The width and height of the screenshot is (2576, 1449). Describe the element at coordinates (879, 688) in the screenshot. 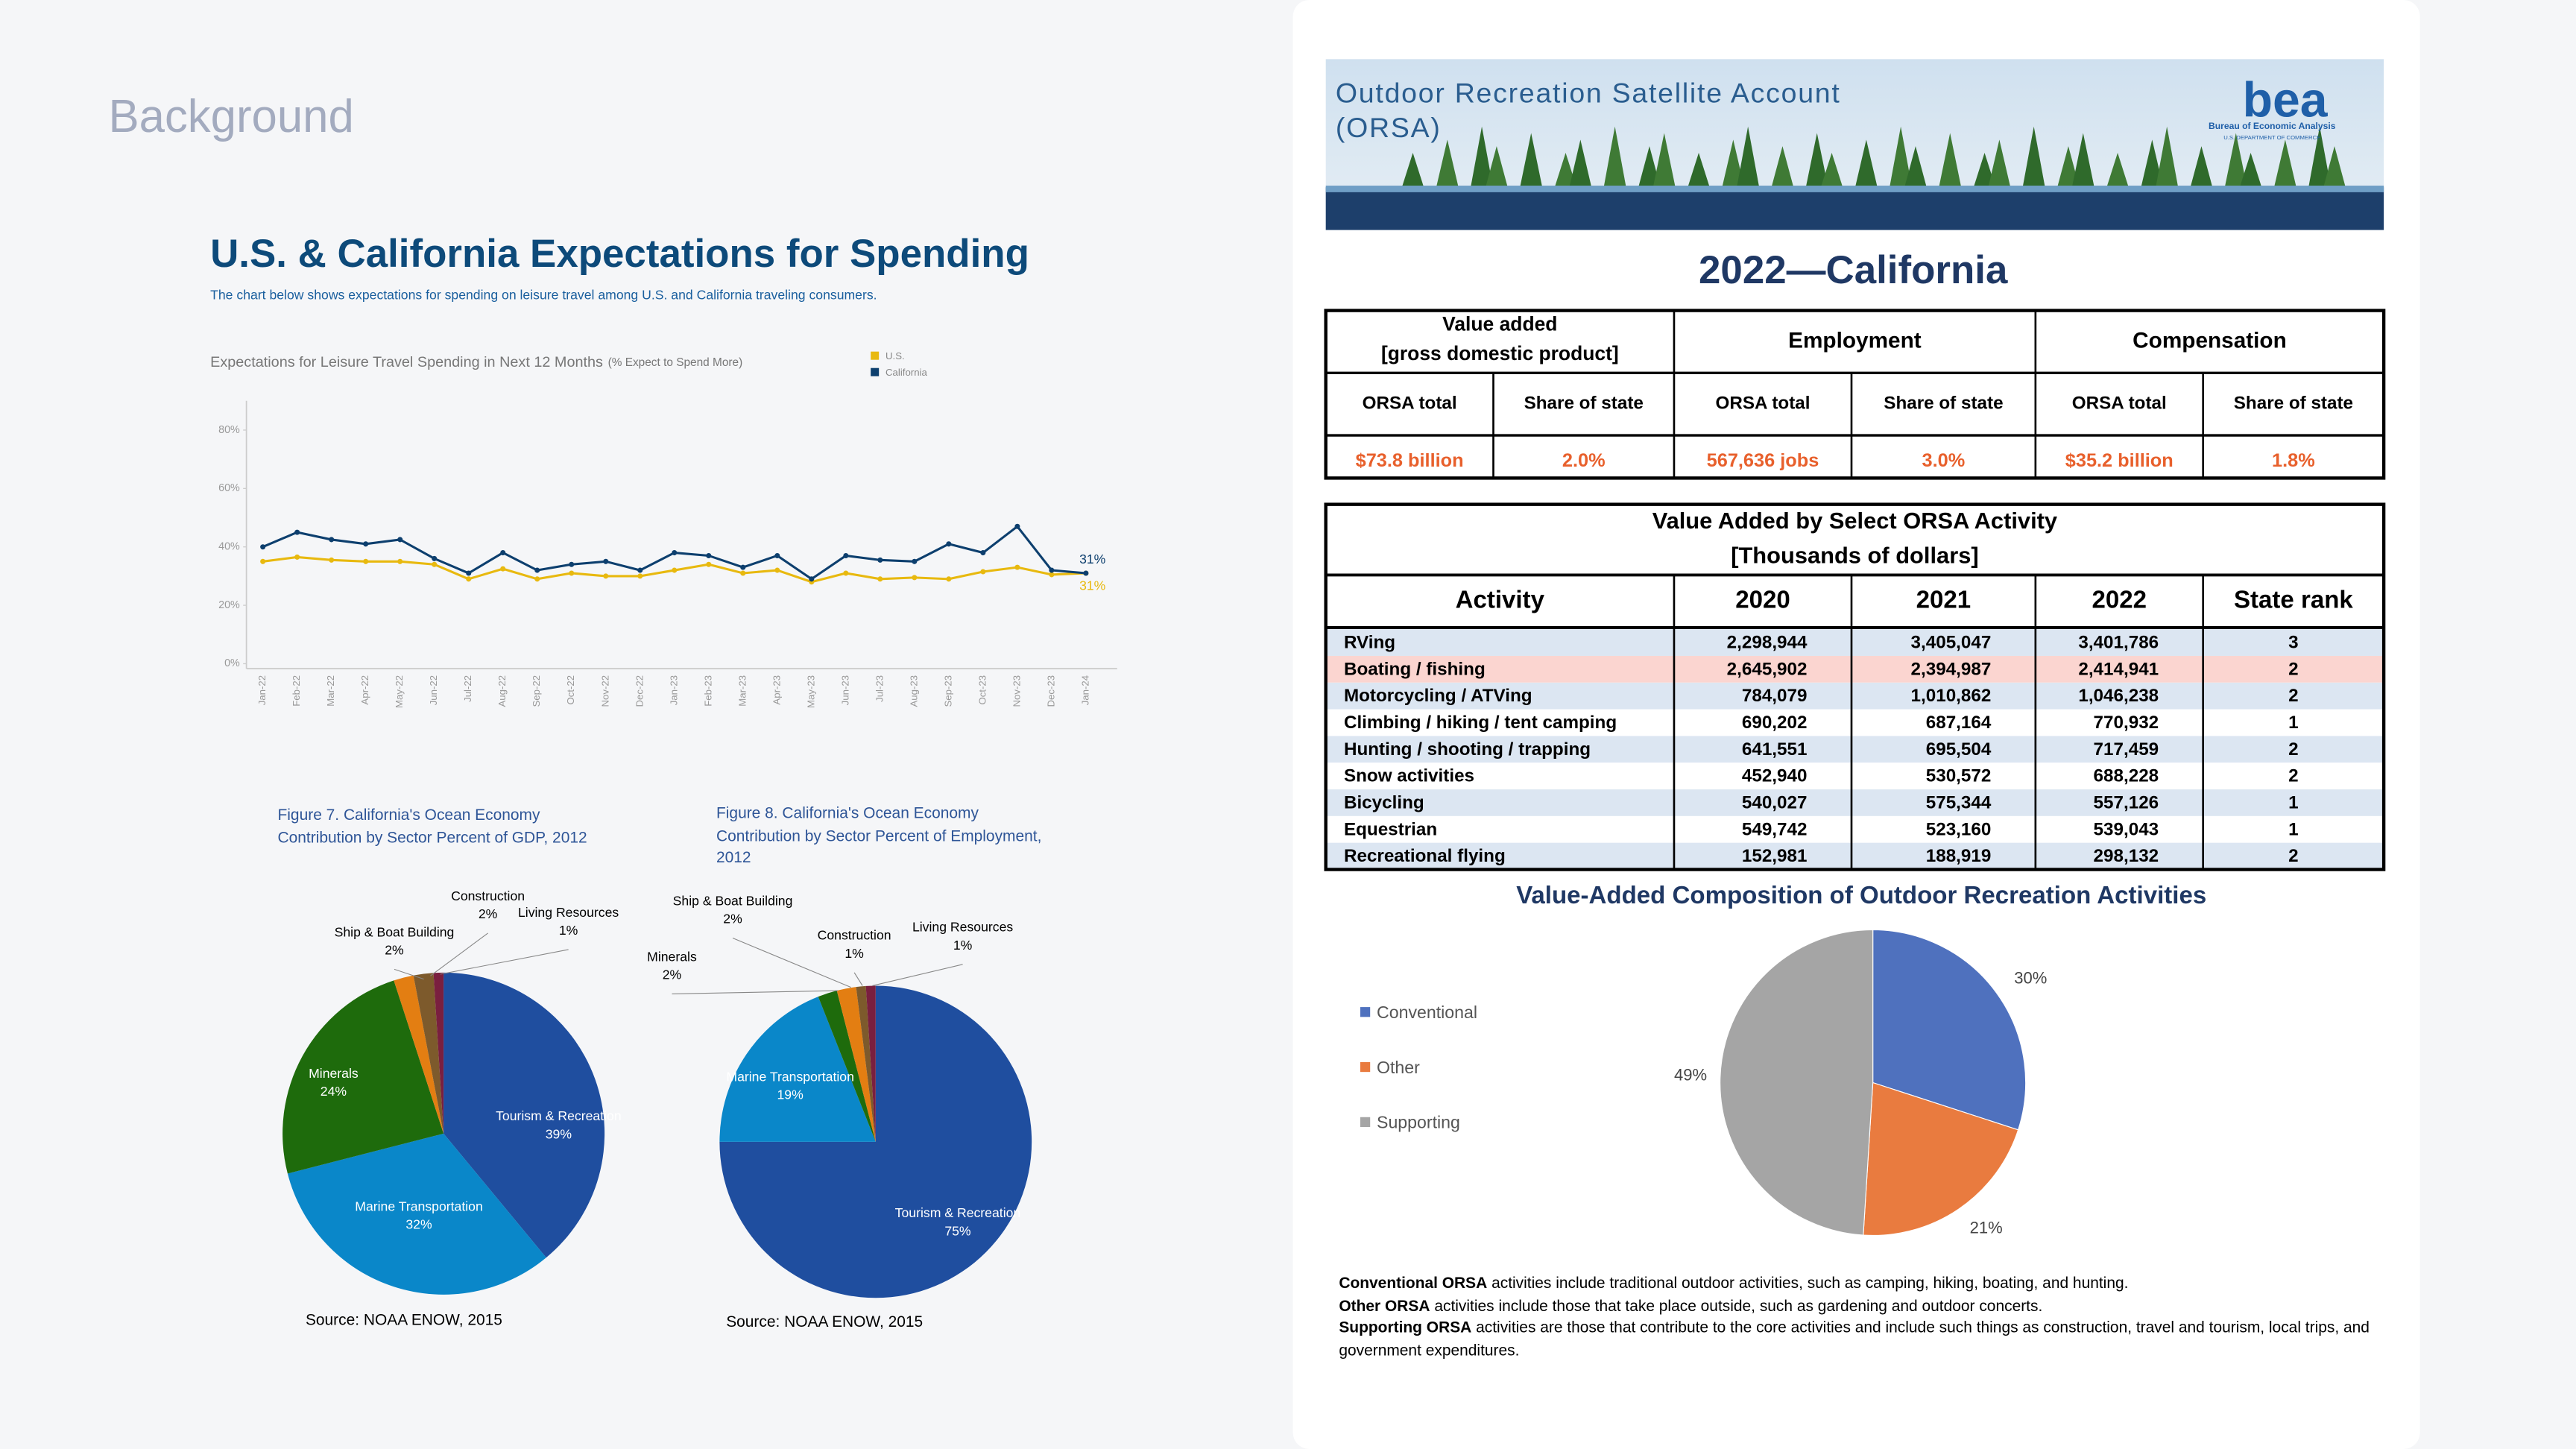

I see `x-tick-label: Jul-23` at that location.